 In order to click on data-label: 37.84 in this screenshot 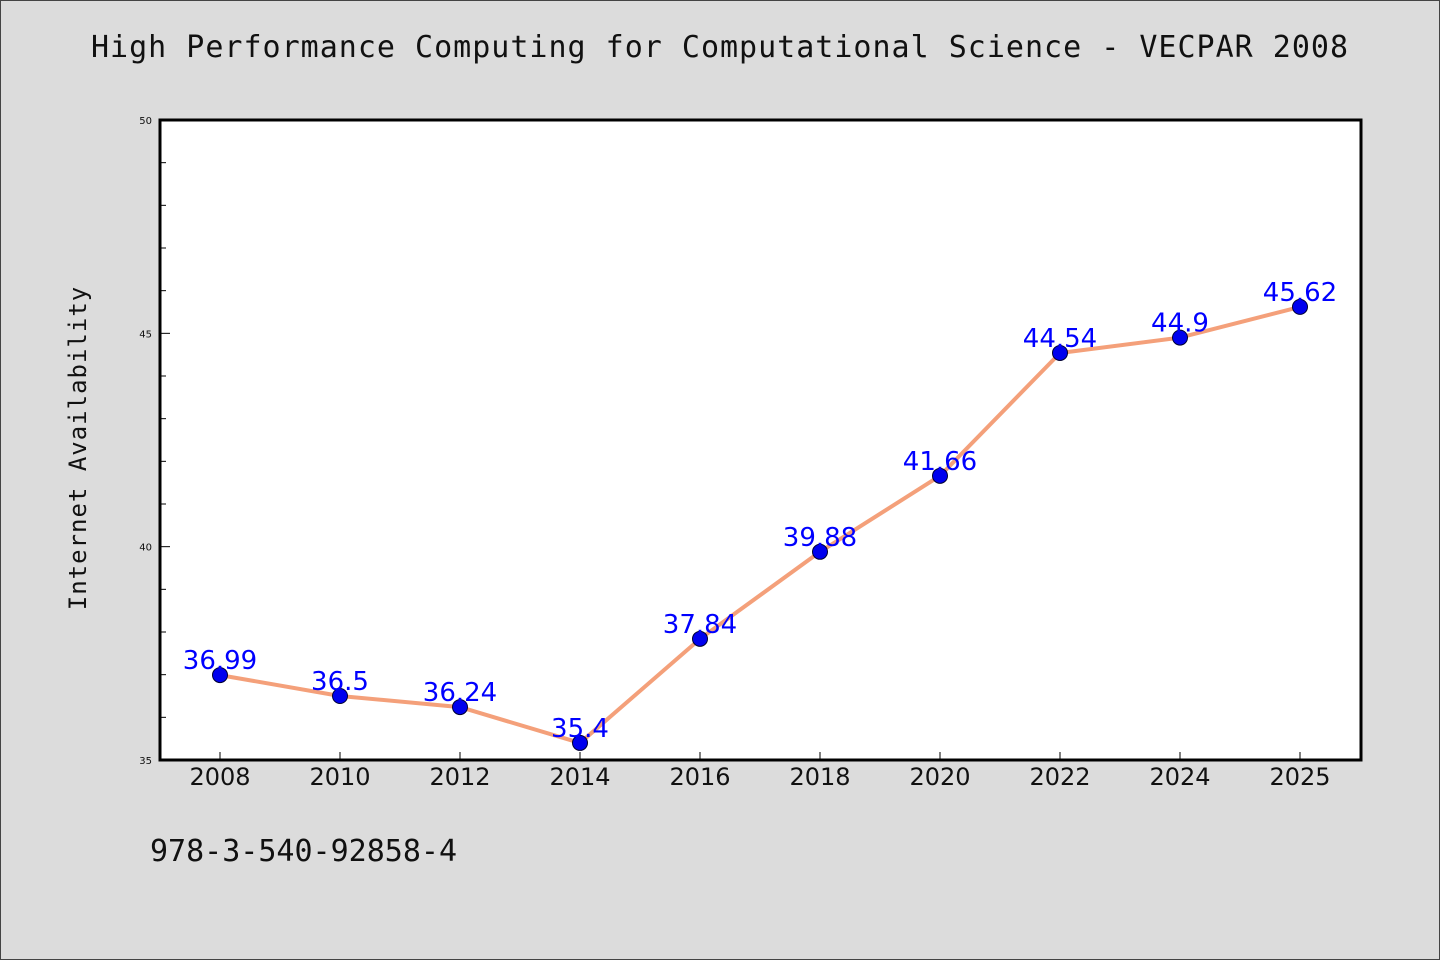, I will do `click(700, 625)`.